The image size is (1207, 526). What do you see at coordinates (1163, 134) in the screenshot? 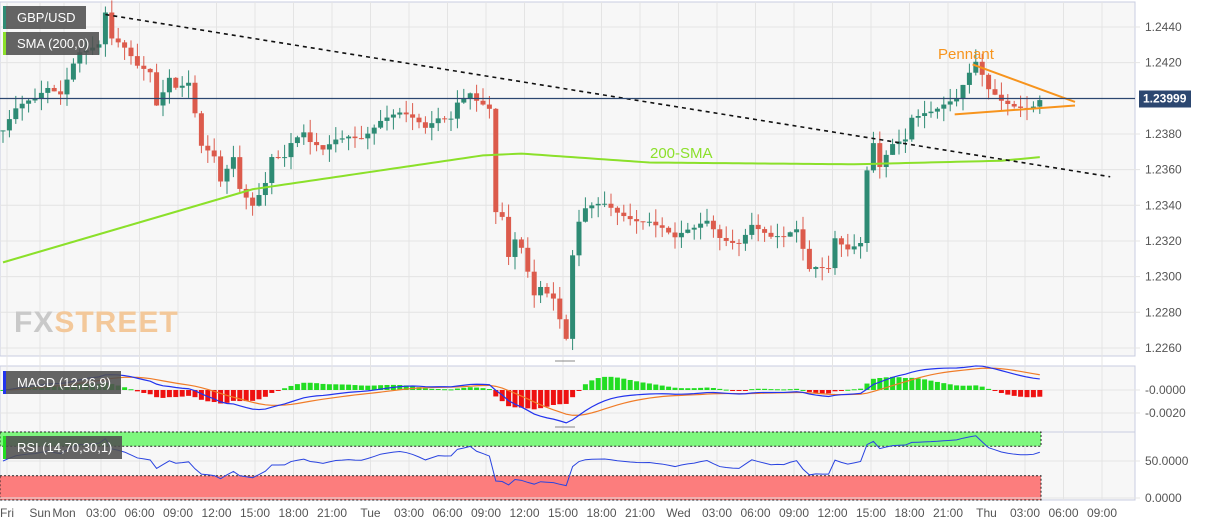
I see `y-tick-label: 1.2380` at bounding box center [1163, 134].